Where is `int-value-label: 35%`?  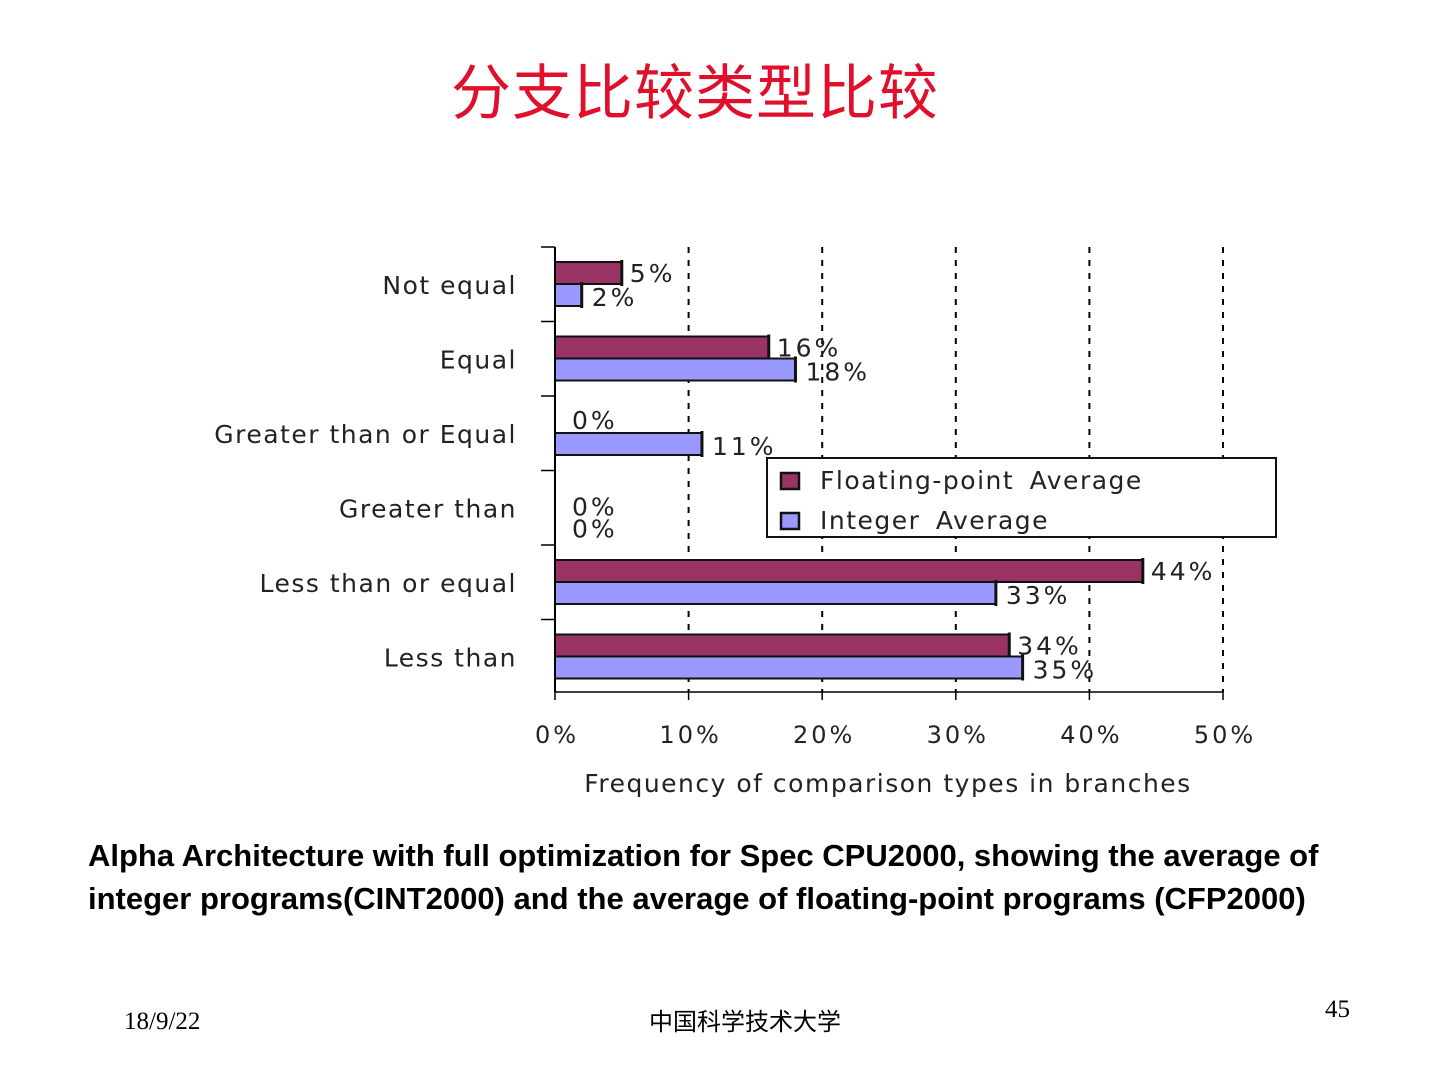
int-value-label: 35% is located at coordinates (1065, 670).